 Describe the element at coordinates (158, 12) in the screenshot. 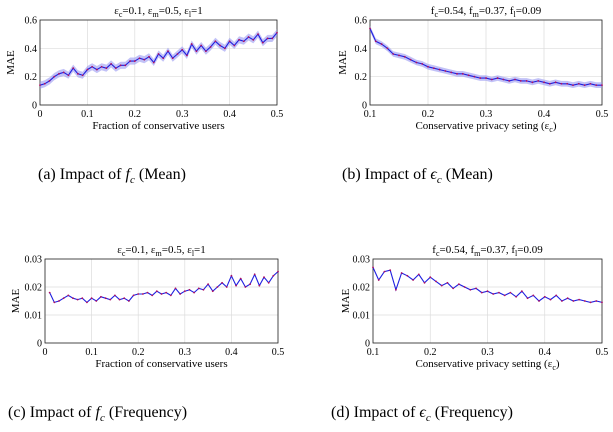

I see `plot-title: εc=0.1, εm=0.5, εl=1` at that location.